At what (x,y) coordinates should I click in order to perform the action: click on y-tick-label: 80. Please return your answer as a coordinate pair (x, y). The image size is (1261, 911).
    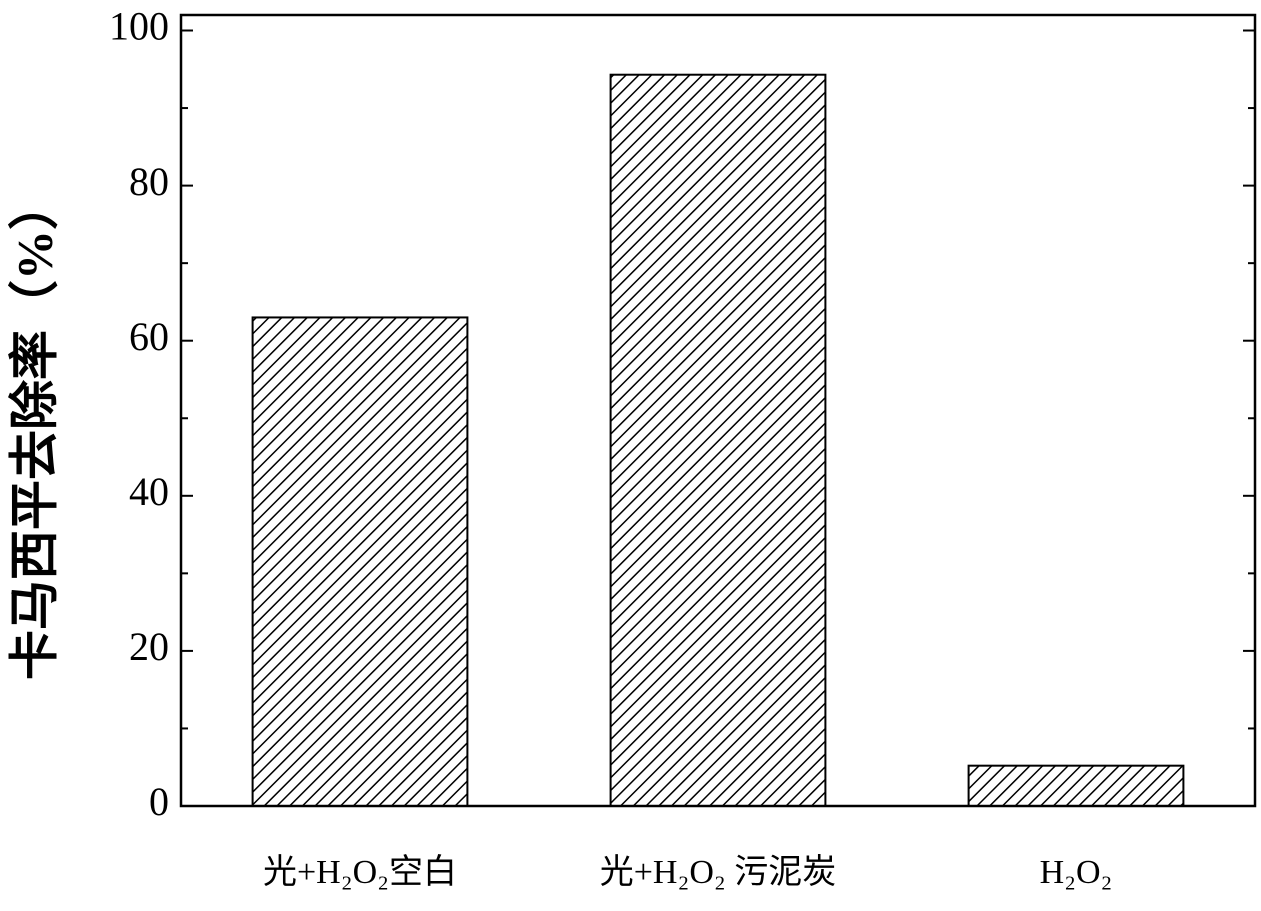
    Looking at the image, I should click on (149, 181).